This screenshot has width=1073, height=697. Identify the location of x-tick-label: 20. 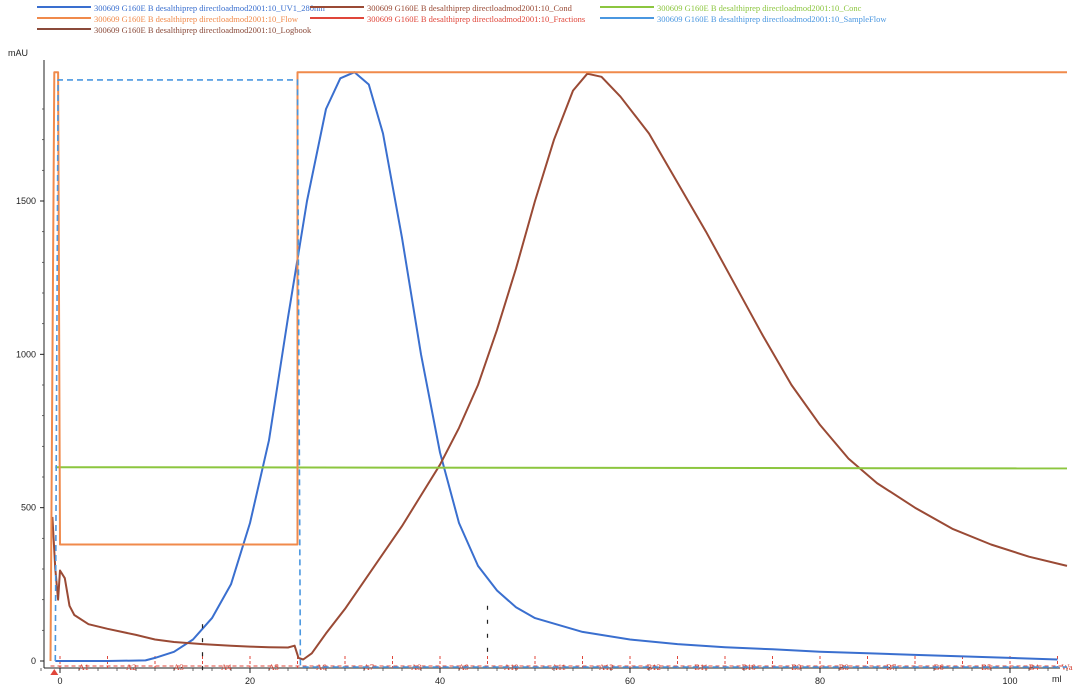
(250, 681).